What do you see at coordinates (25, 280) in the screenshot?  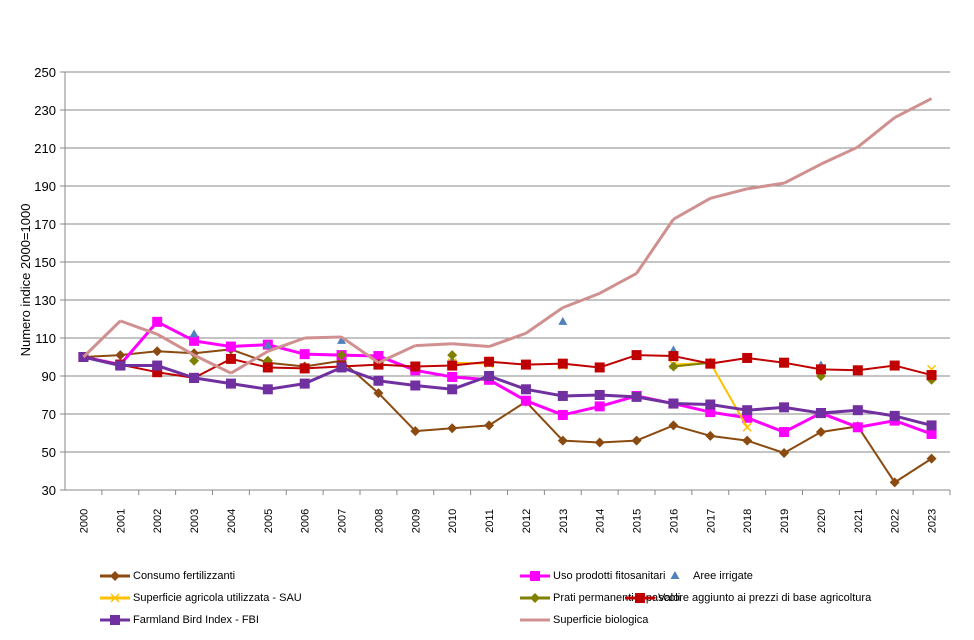 I see `y-axis-label: Numero indice 2000=1000` at bounding box center [25, 280].